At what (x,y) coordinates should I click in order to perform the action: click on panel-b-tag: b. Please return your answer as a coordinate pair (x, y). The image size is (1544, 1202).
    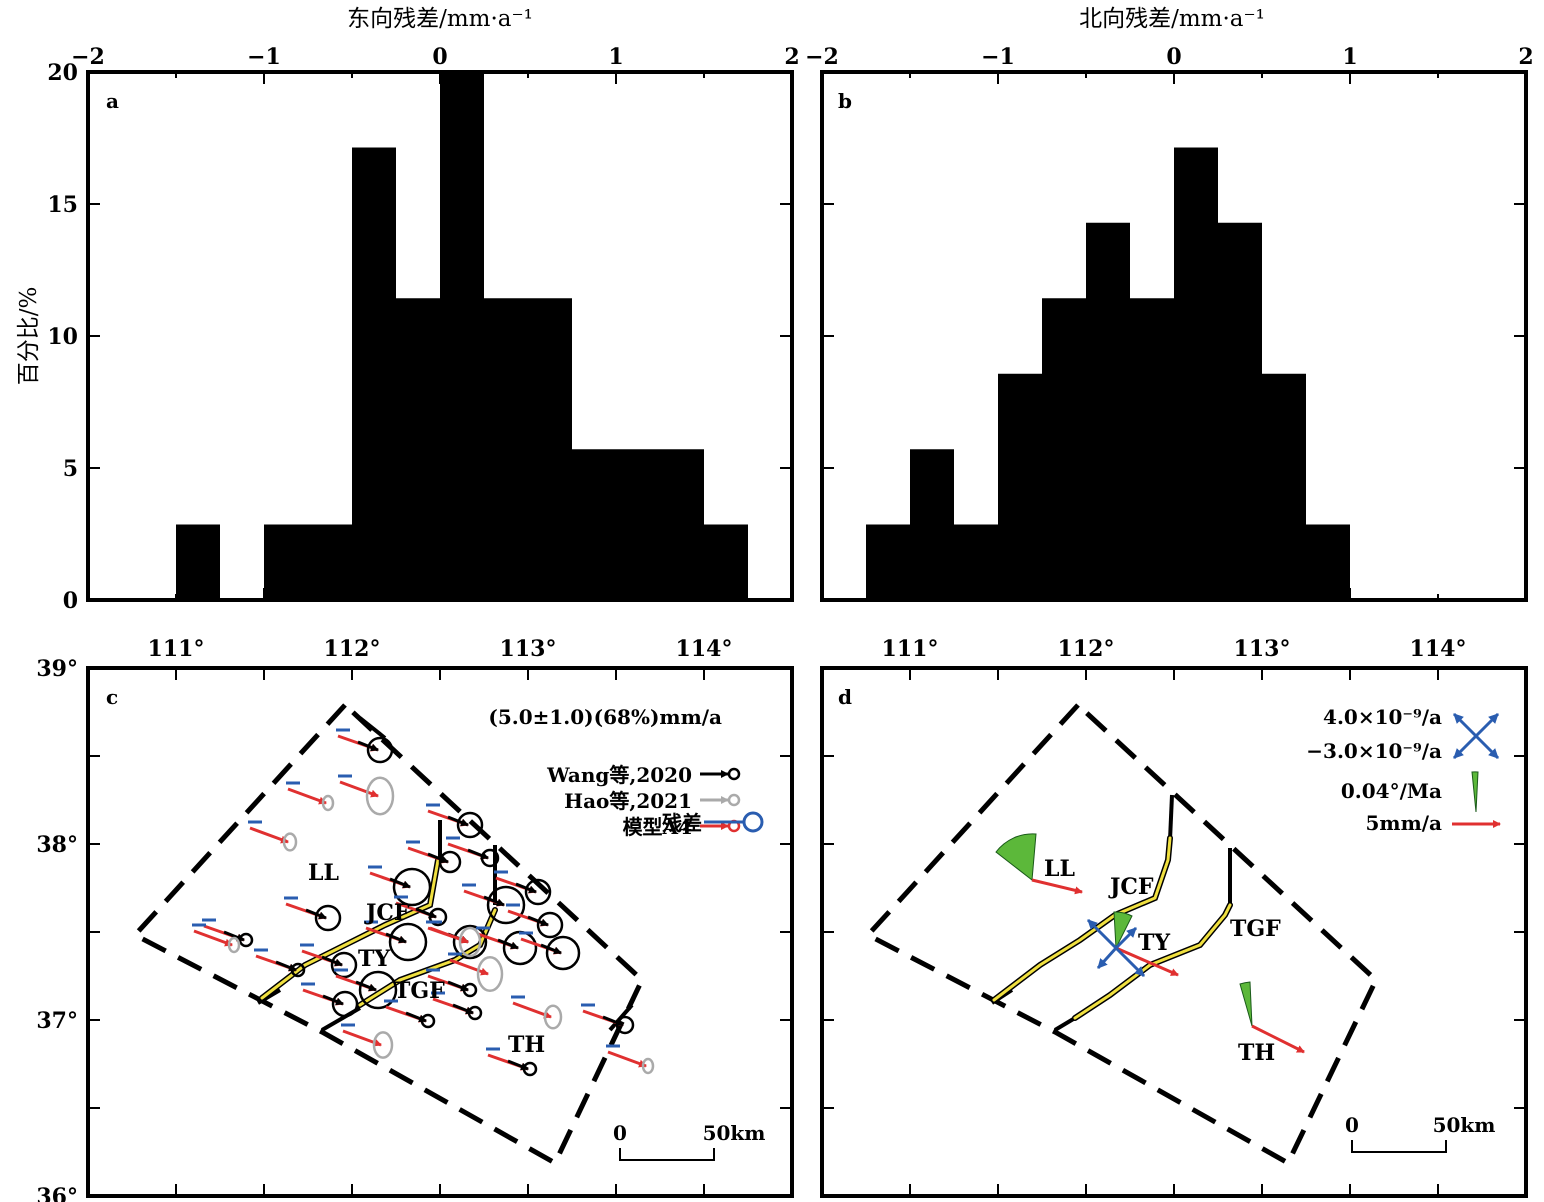
    Looking at the image, I should click on (845, 101).